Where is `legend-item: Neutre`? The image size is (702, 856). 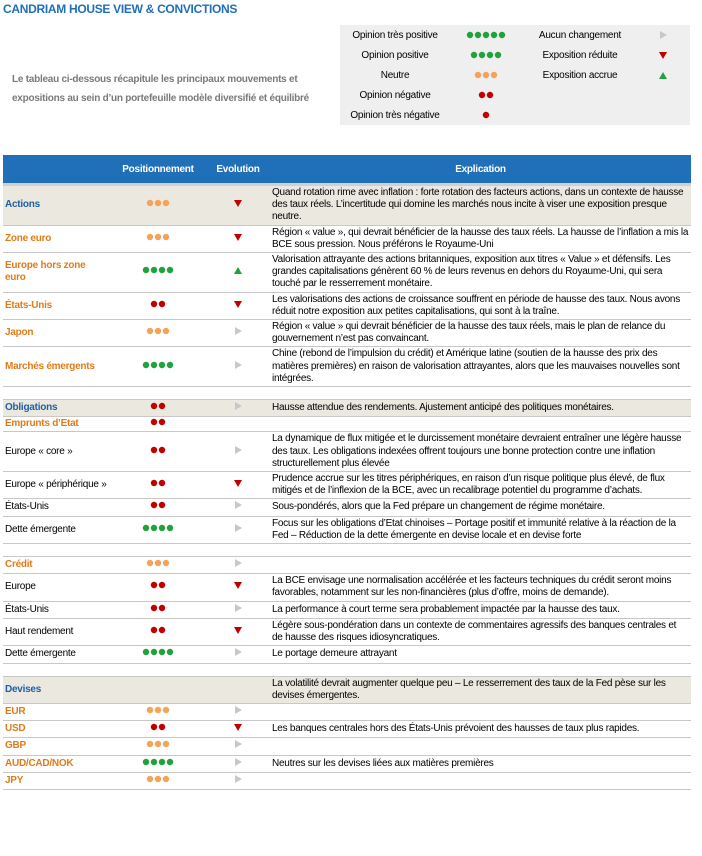
legend-item: Neutre is located at coordinates (428, 75).